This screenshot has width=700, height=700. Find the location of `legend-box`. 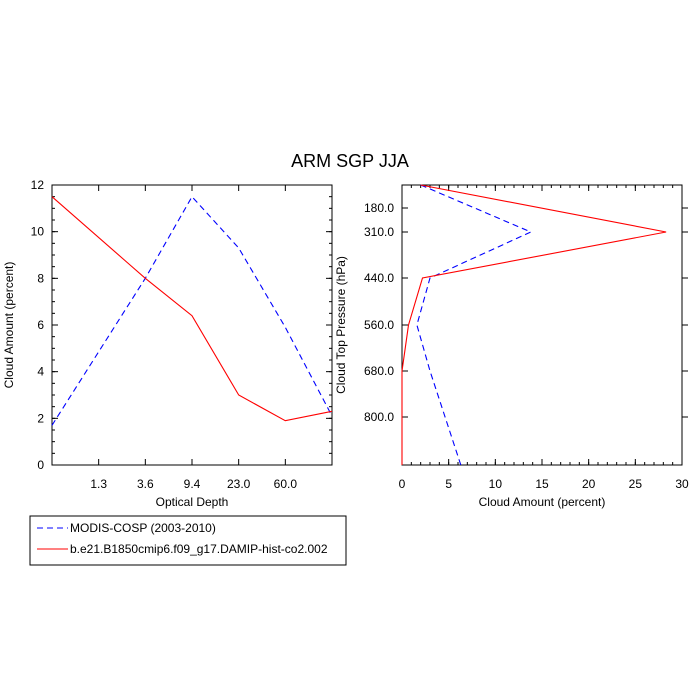

legend-box is located at coordinates (188, 540).